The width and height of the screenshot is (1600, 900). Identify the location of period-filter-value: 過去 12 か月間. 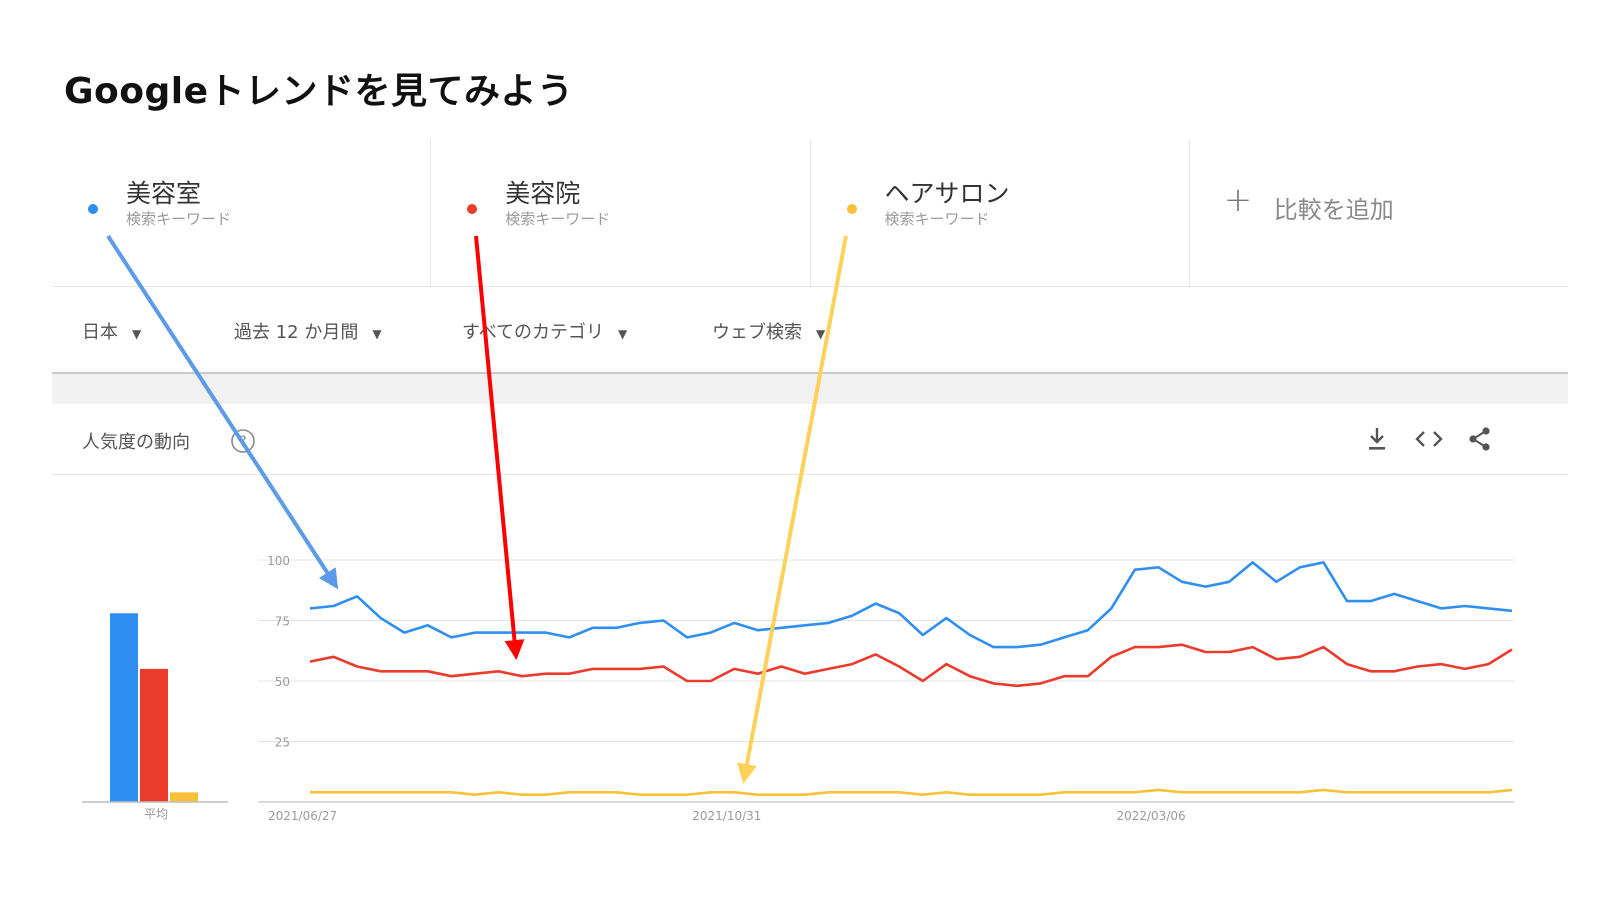
(296, 332).